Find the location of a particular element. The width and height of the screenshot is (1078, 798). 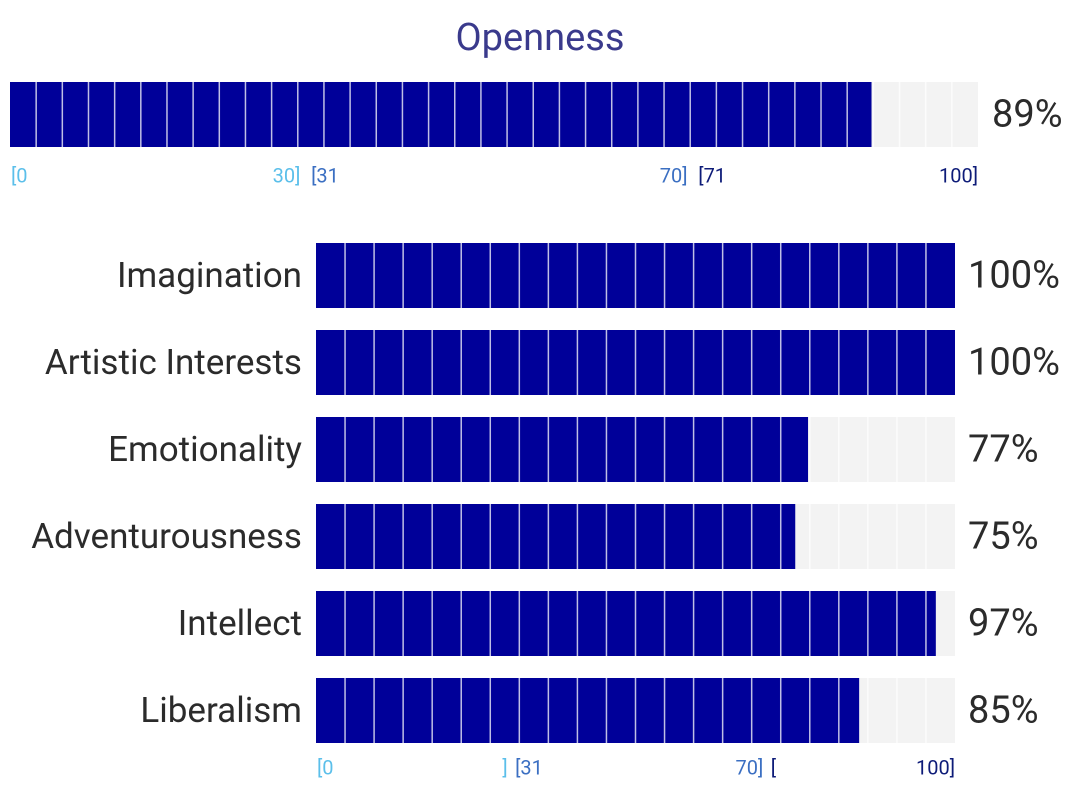

value-label: 97% is located at coordinates (1003, 624).